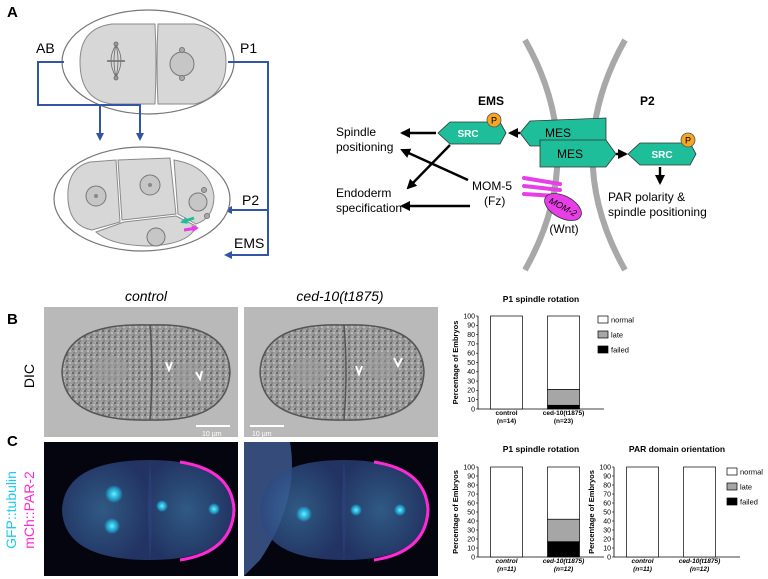  I want to click on dic-label: DIC, so click(29, 376).